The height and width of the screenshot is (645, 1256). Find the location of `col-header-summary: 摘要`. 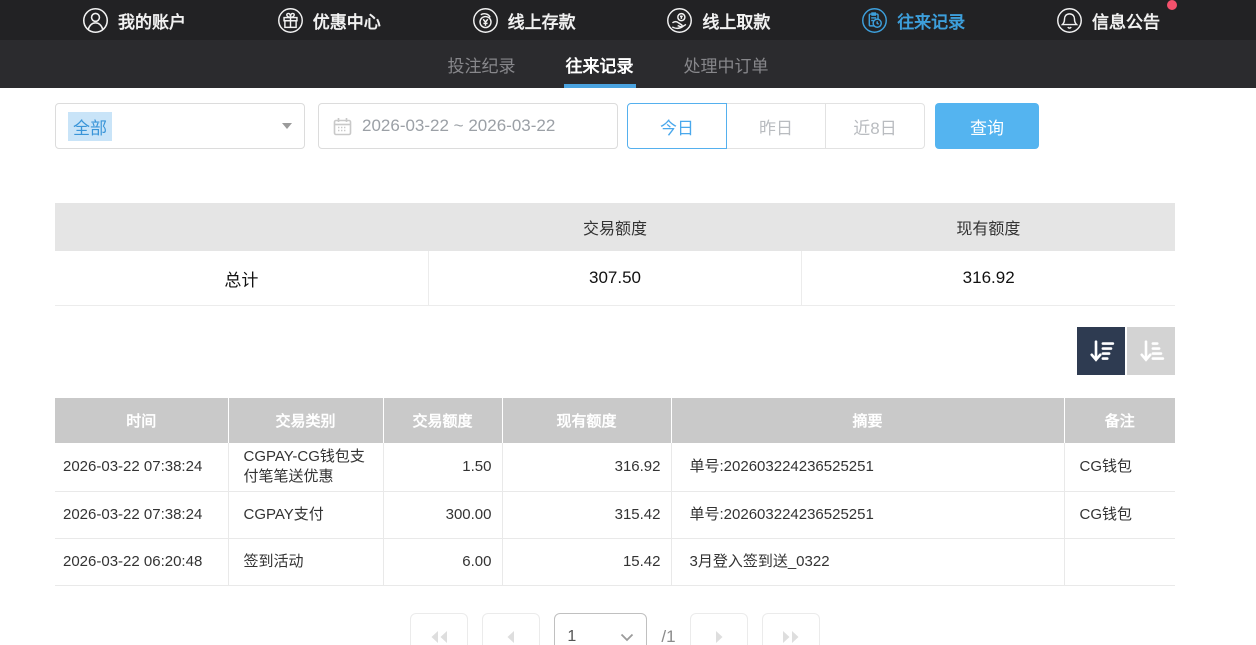

col-header-summary: 摘要 is located at coordinates (868, 420).